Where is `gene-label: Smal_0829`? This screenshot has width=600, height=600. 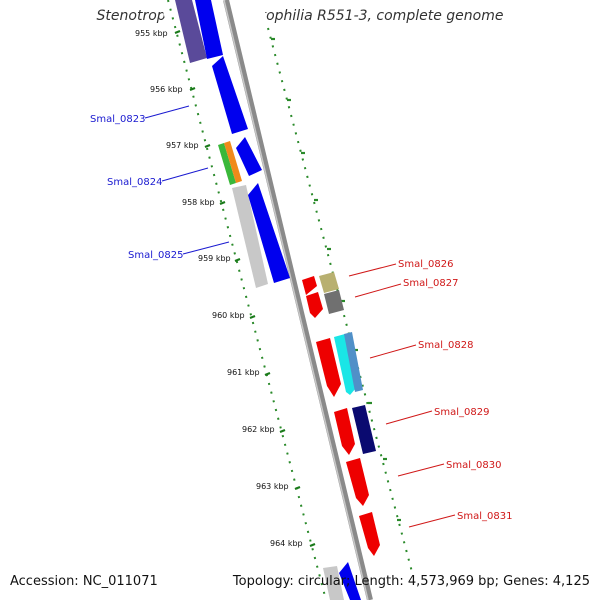 gene-label: Smal_0829 is located at coordinates (461, 412).